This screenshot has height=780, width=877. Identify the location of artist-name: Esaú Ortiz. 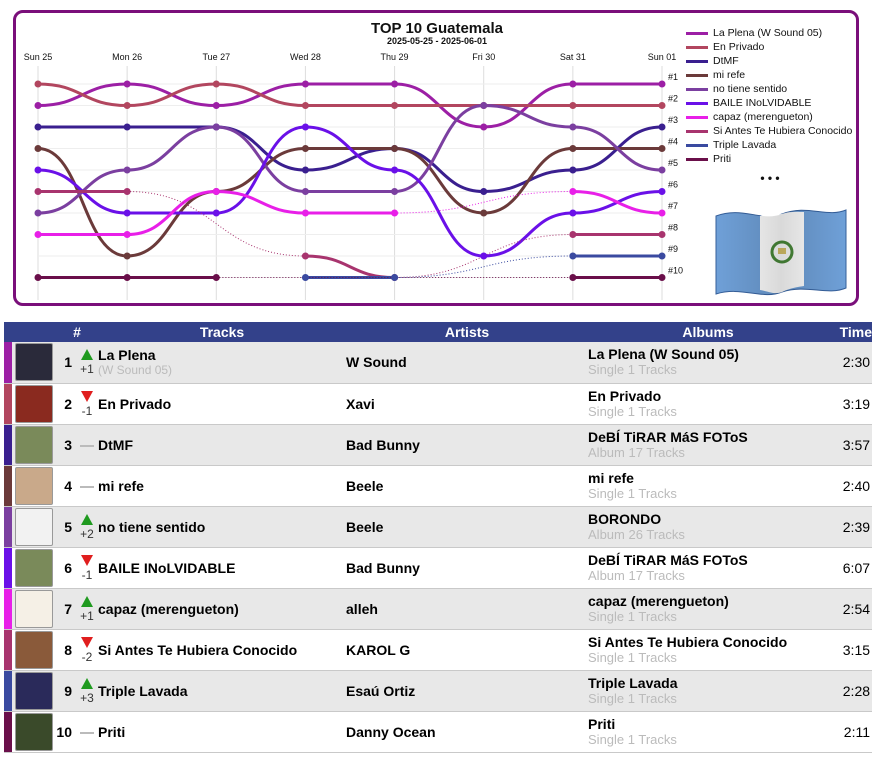
(467, 691).